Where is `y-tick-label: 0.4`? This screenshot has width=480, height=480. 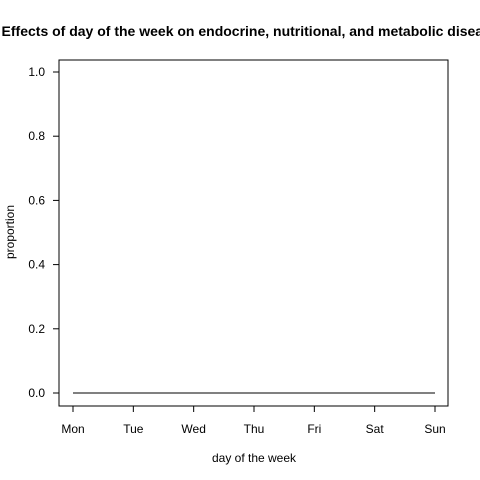 y-tick-label: 0.4 is located at coordinates (36, 265).